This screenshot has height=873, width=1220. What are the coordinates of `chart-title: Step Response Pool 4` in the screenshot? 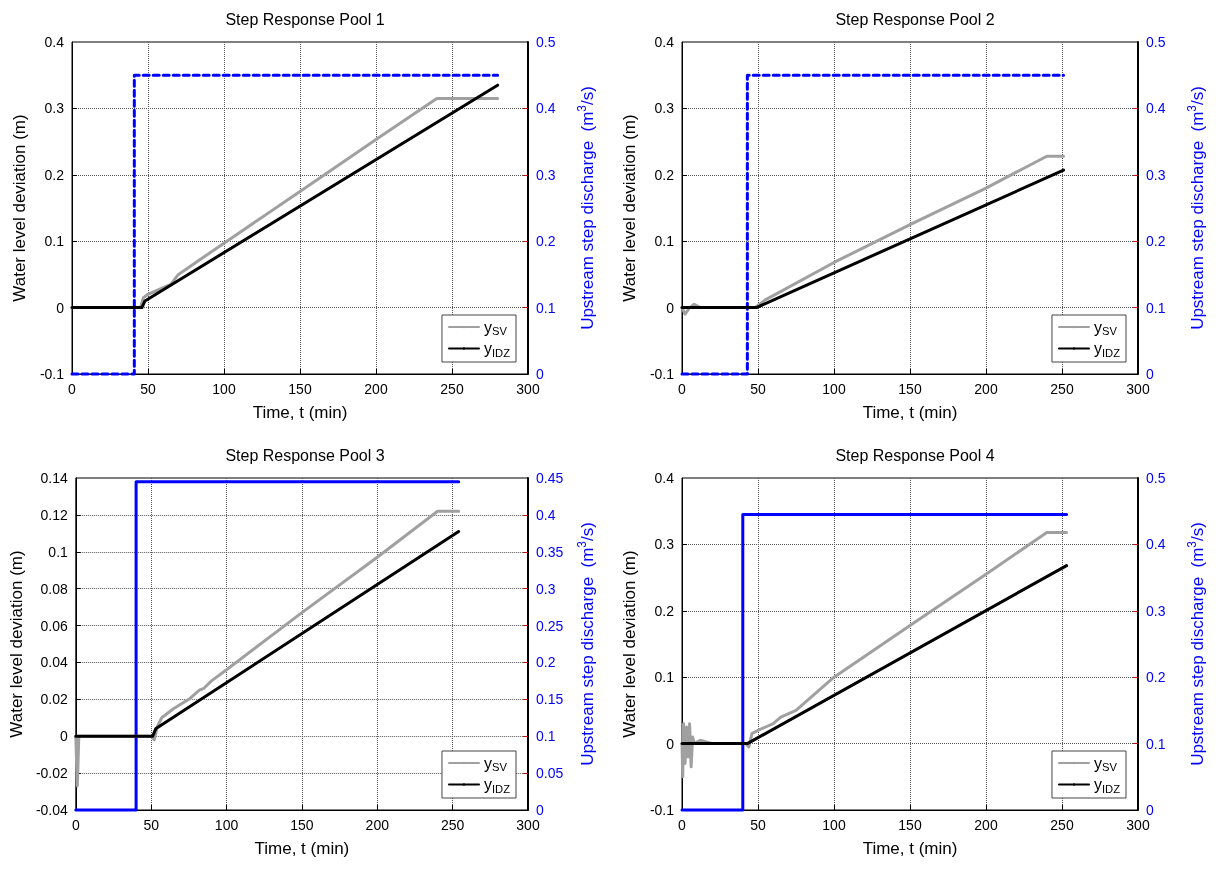 It's located at (915, 455).